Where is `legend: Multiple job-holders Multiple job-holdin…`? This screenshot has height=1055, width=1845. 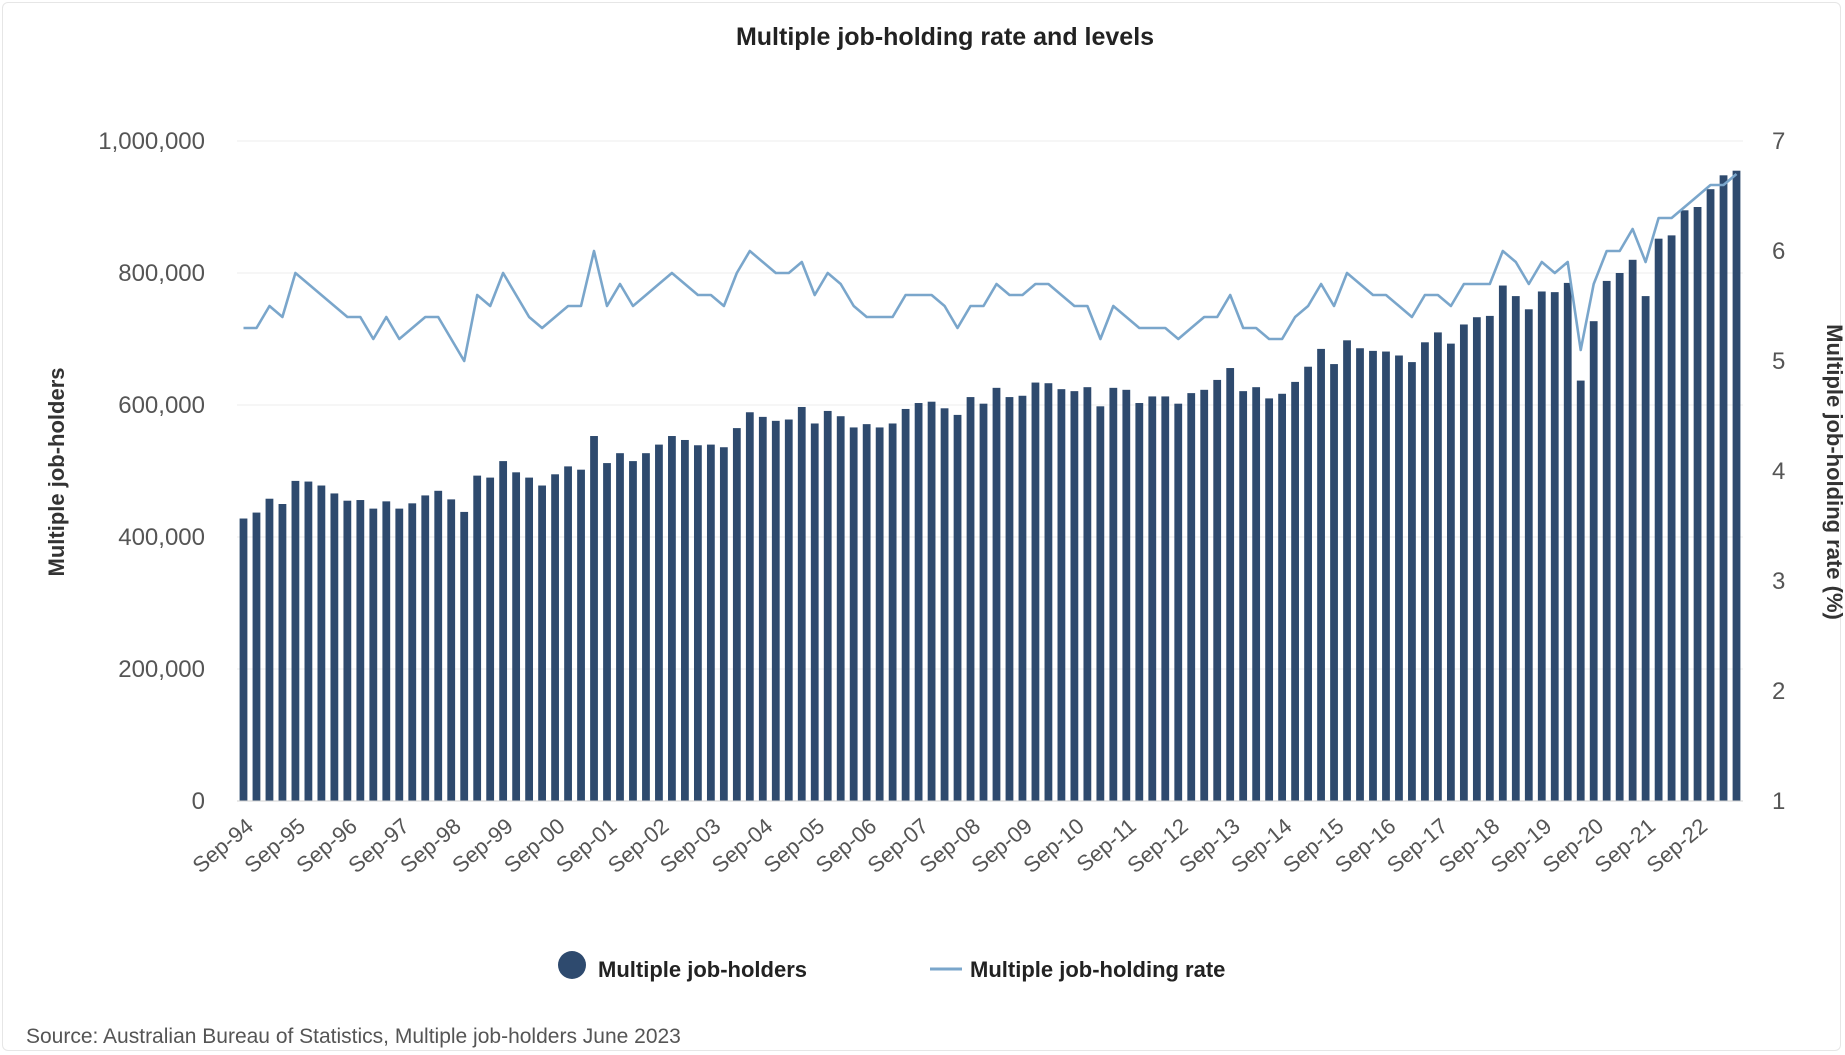
legend: Multiple job-holders Multiple job-holdin… is located at coordinates (891, 966).